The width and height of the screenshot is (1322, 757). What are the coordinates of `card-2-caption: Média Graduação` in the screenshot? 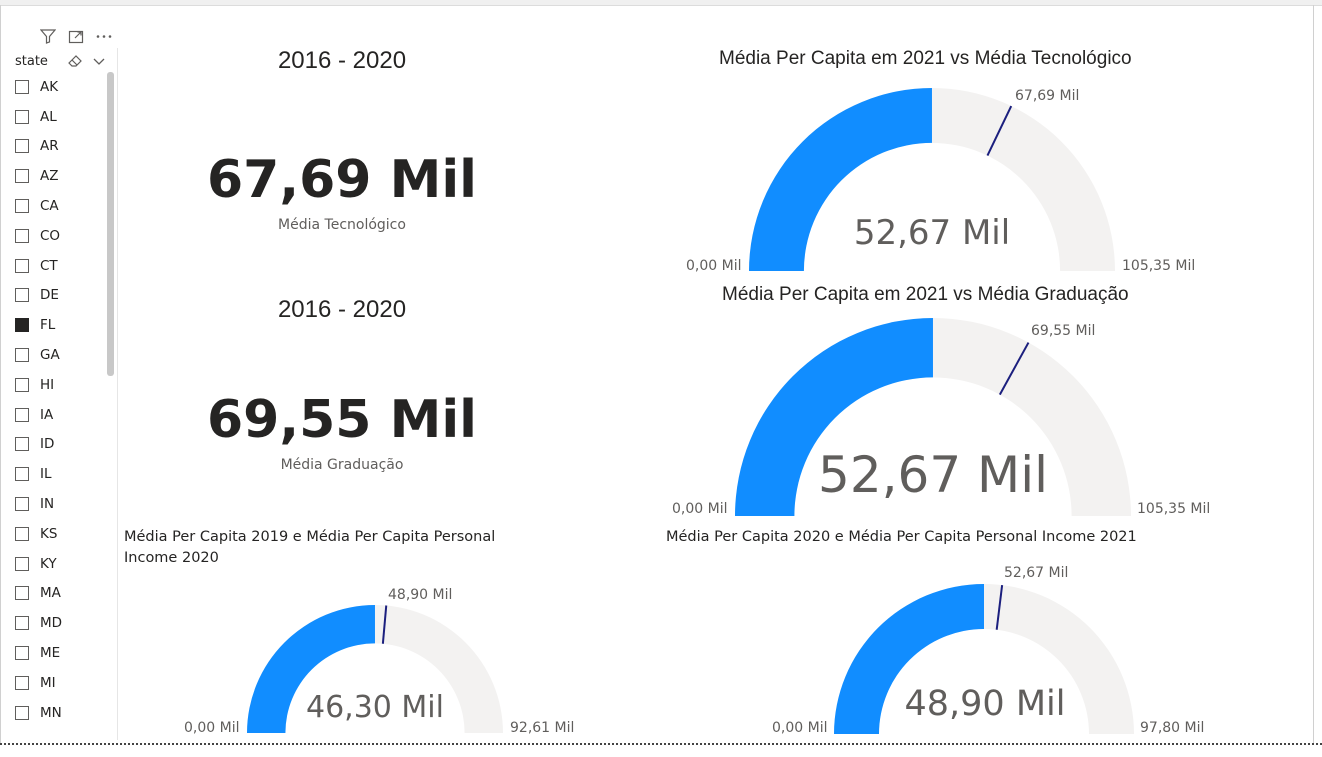 It's located at (342, 465).